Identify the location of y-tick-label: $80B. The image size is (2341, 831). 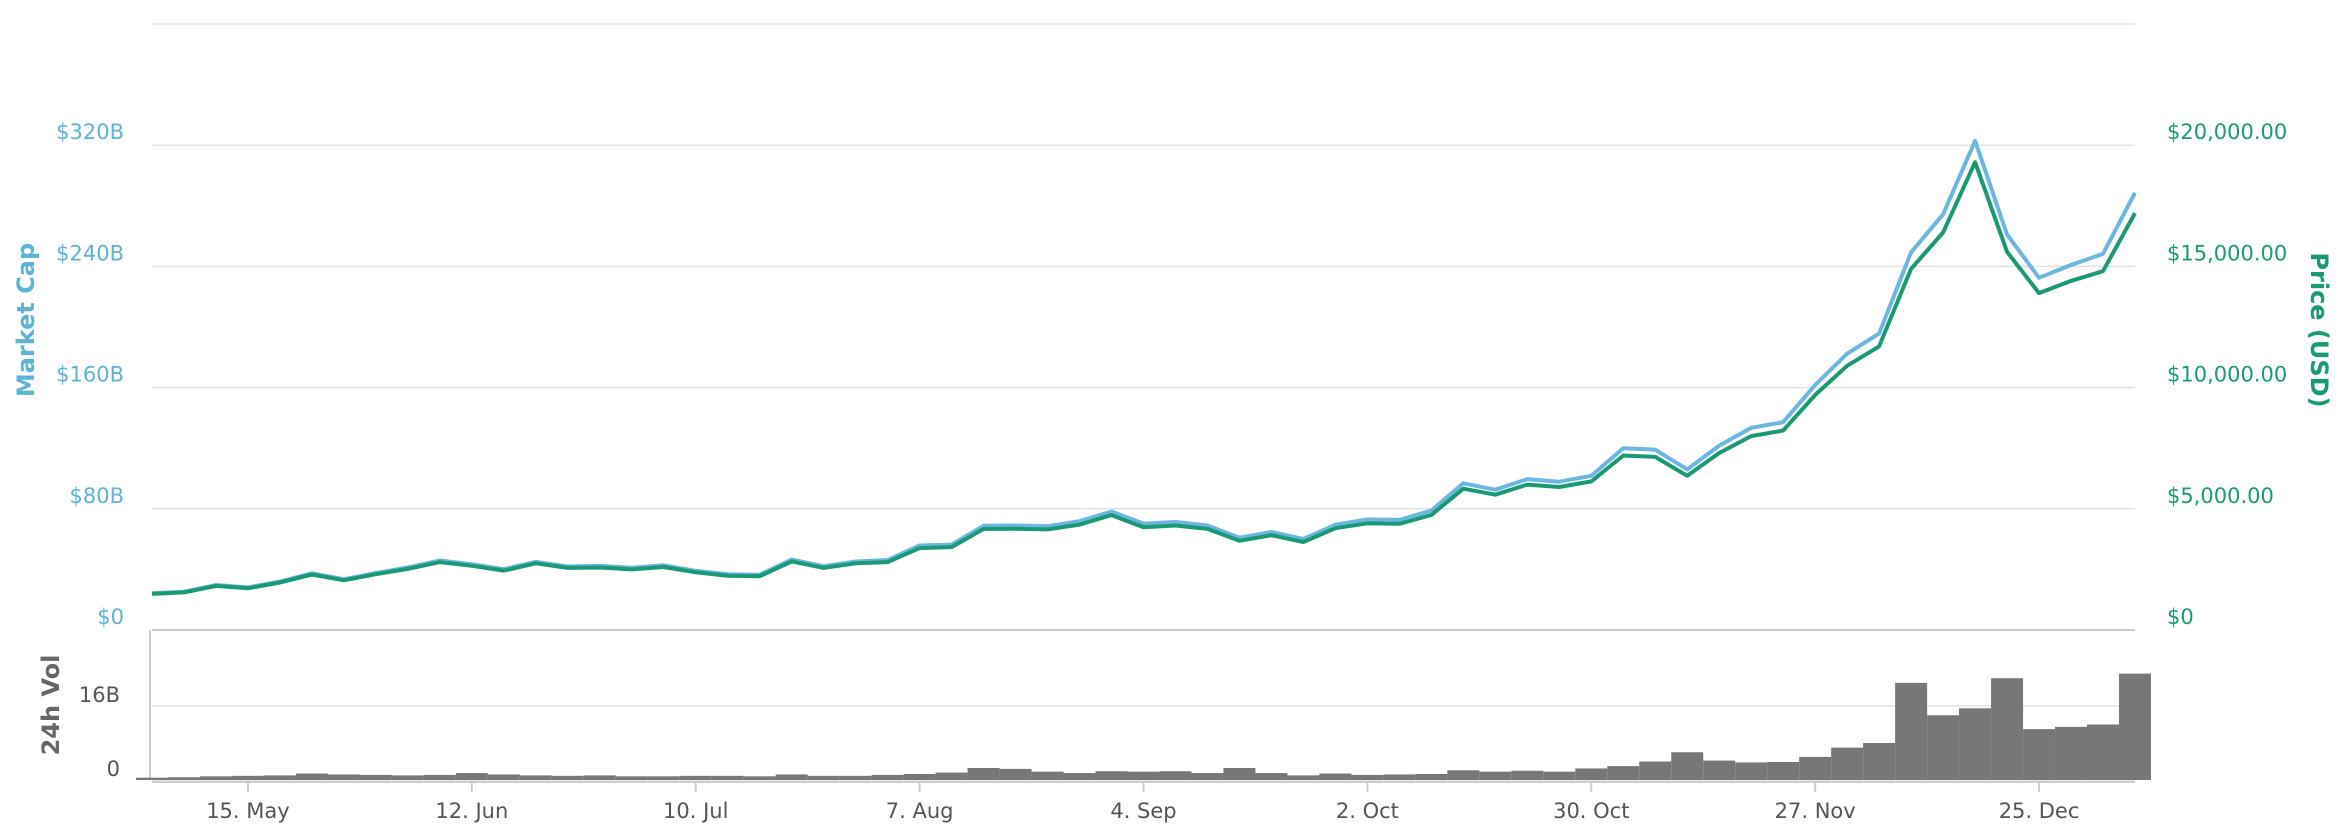
(97, 496).